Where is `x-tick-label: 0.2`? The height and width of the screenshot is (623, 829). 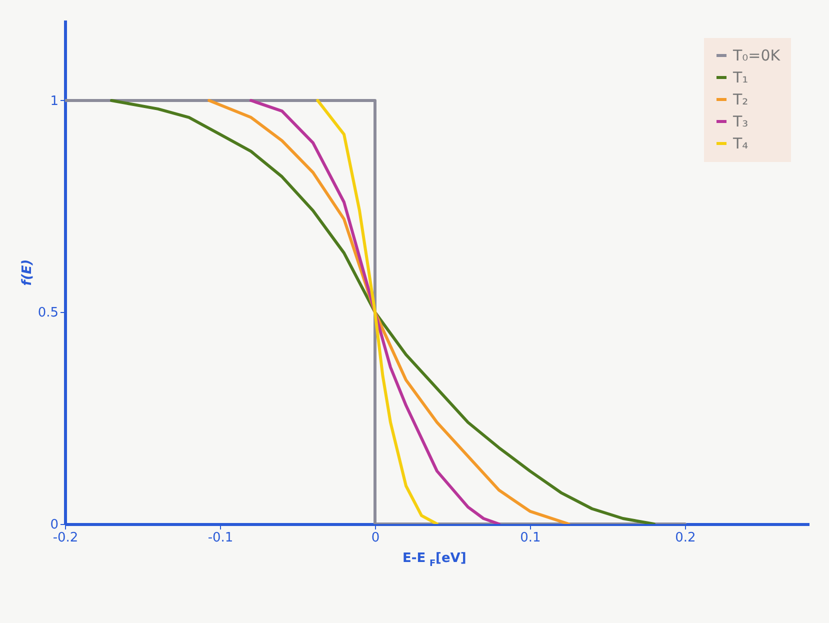 x-tick-label: 0.2 is located at coordinates (685, 538).